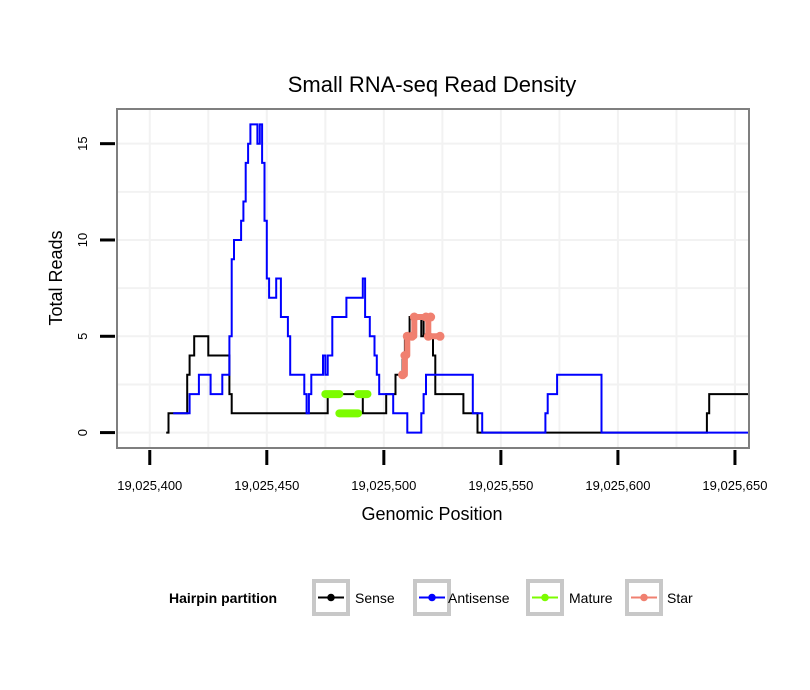 This screenshot has width=810, height=690. Describe the element at coordinates (591, 598) in the screenshot. I see `legend-label: Mature` at that location.